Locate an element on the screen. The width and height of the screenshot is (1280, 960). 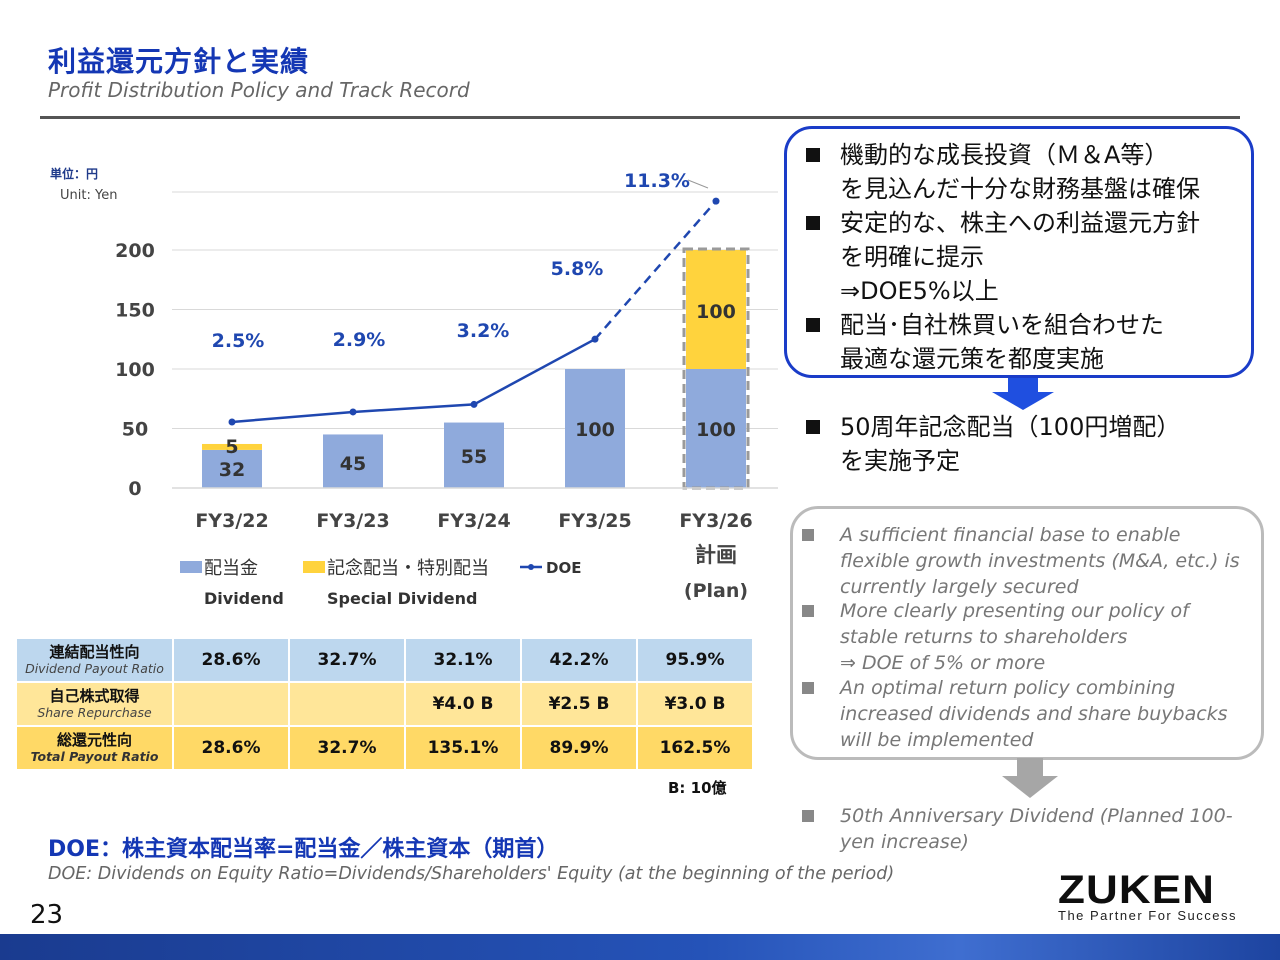
table-cell: ¥4.0 B is located at coordinates (463, 704).